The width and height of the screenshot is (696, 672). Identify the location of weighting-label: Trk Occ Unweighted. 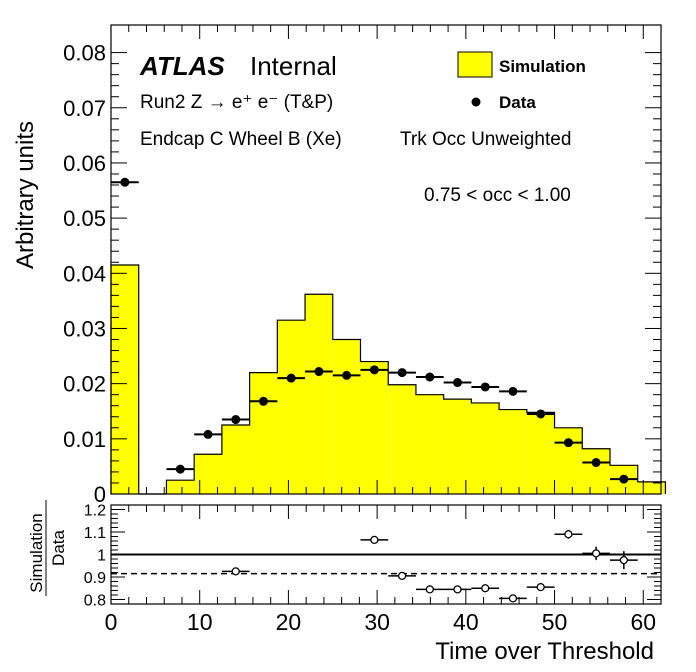
(485, 139).